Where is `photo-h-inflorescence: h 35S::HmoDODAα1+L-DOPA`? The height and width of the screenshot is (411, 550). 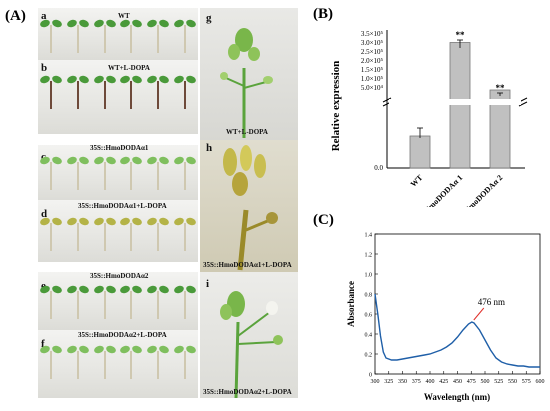 photo-h-inflorescence: h 35S::HmoDODAα1+L-DOPA is located at coordinates (249, 206).